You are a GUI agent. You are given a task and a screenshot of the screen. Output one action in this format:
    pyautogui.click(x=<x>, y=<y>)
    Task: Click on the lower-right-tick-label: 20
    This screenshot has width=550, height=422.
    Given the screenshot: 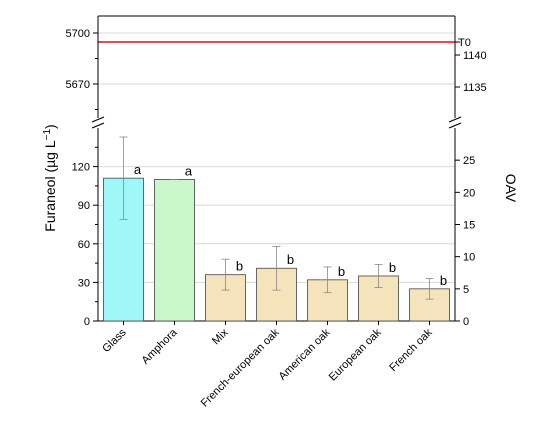 What is the action you would take?
    pyautogui.click(x=469, y=193)
    